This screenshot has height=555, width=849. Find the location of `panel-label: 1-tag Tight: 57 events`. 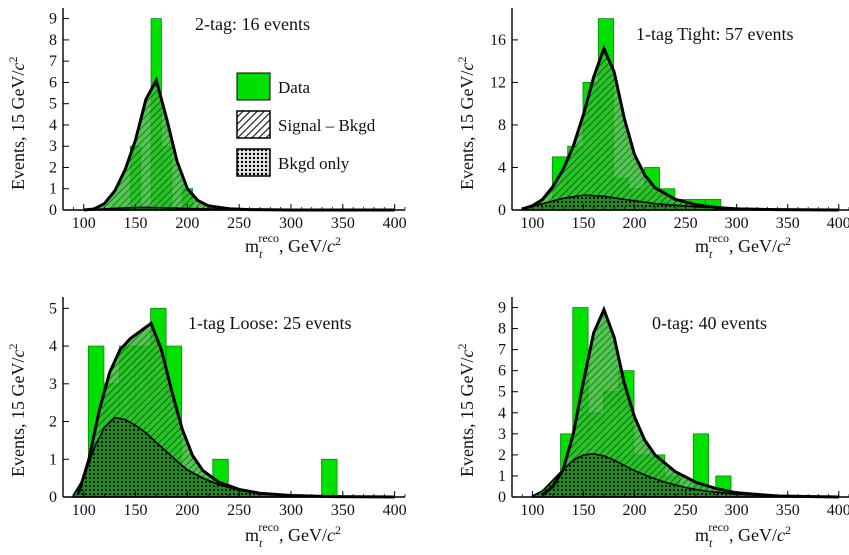

panel-label: 1-tag Tight: 57 events is located at coordinates (715, 34).